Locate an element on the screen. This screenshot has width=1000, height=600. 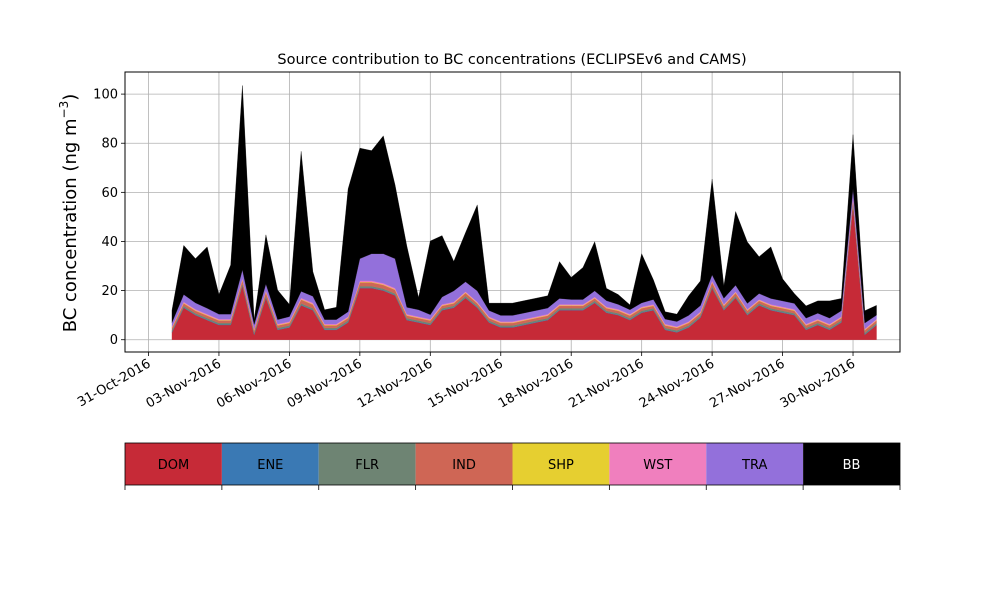
legend-label-ind: IND is located at coordinates (464, 465).